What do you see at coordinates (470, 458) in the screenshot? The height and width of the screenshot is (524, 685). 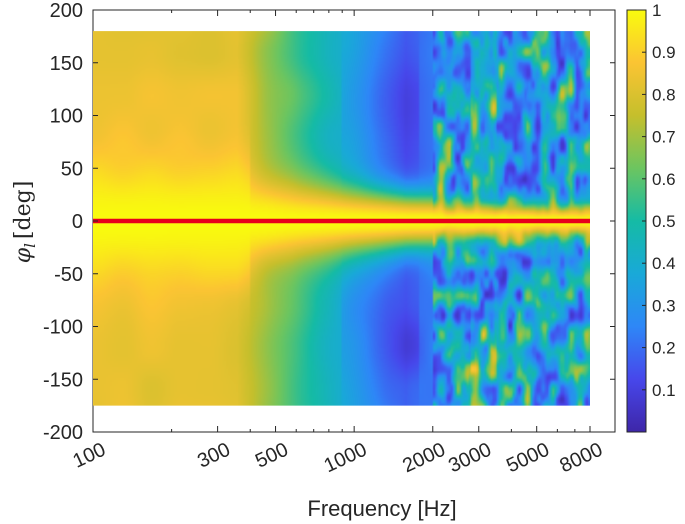 I see `x-tick-label: 3000` at bounding box center [470, 458].